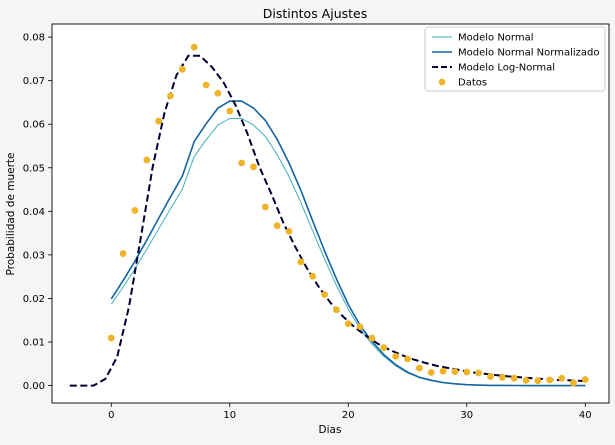  Describe the element at coordinates (330, 430) in the screenshot. I see `x-axis-label: Dias` at that location.